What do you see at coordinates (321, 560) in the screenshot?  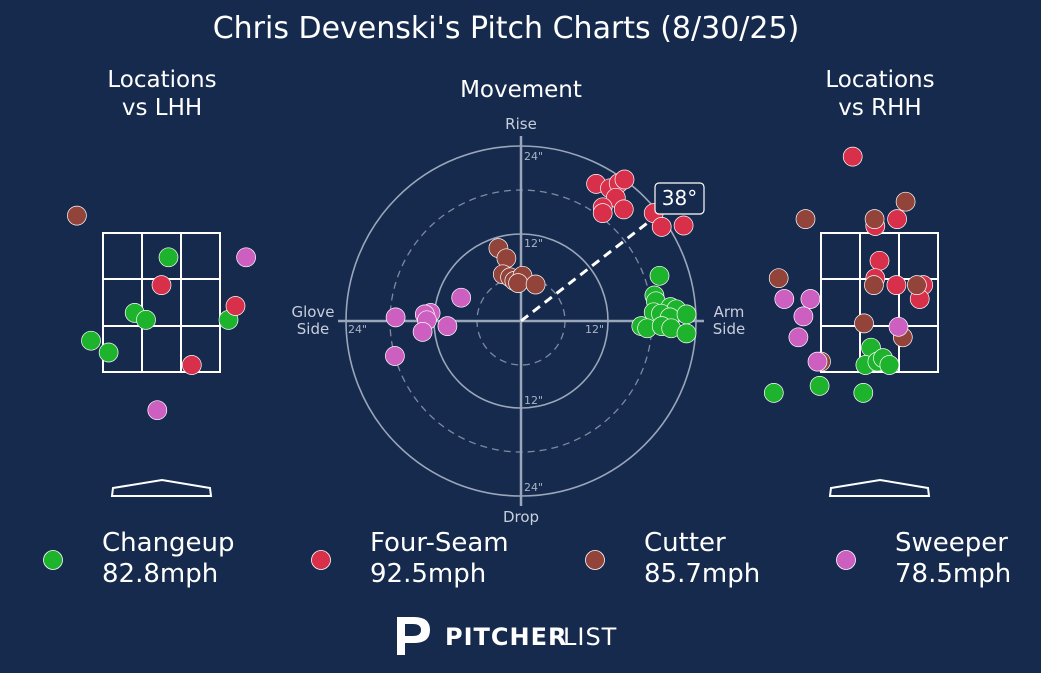 I see `legend-marker-four-seam` at bounding box center [321, 560].